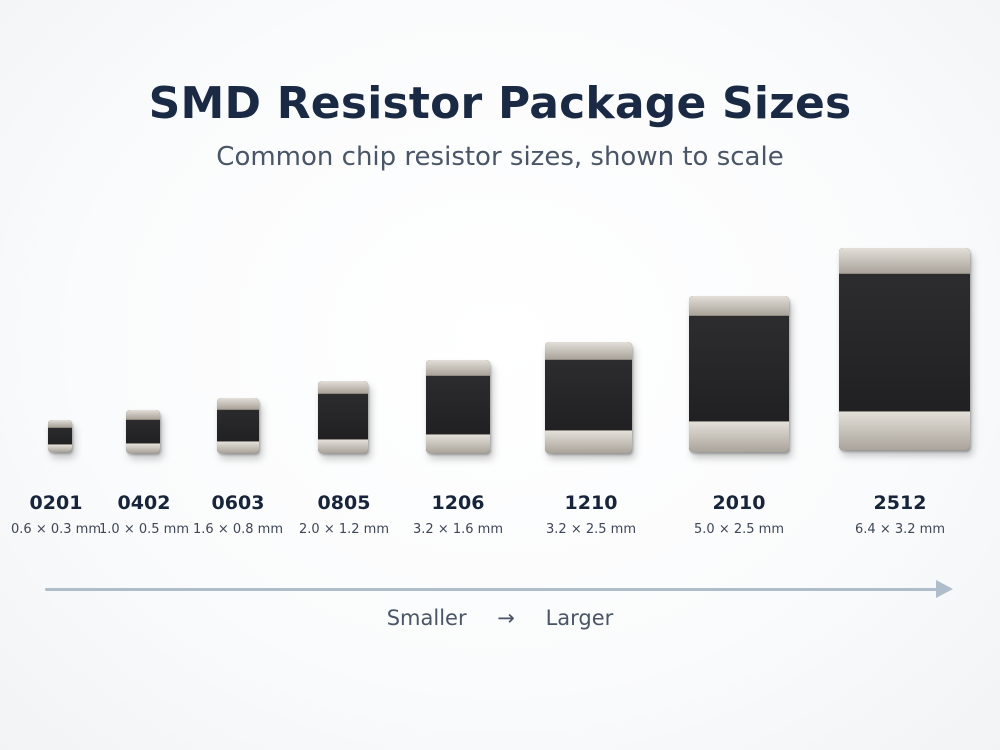  What do you see at coordinates (458, 503) in the screenshot?
I see `package-code-1206: 1206` at bounding box center [458, 503].